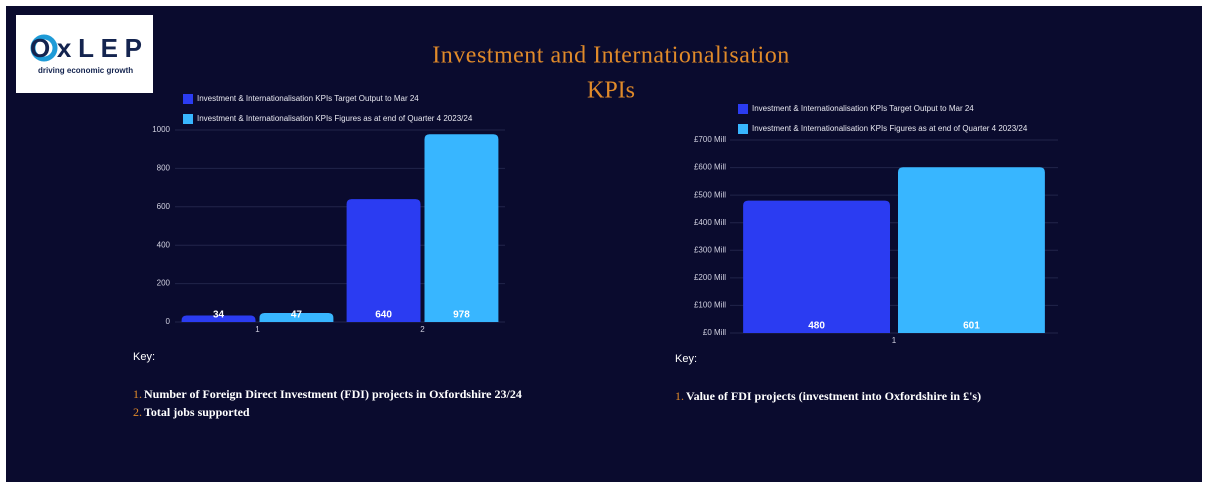 This screenshot has width=1208, height=488. I want to click on data-label: 601, so click(971, 326).